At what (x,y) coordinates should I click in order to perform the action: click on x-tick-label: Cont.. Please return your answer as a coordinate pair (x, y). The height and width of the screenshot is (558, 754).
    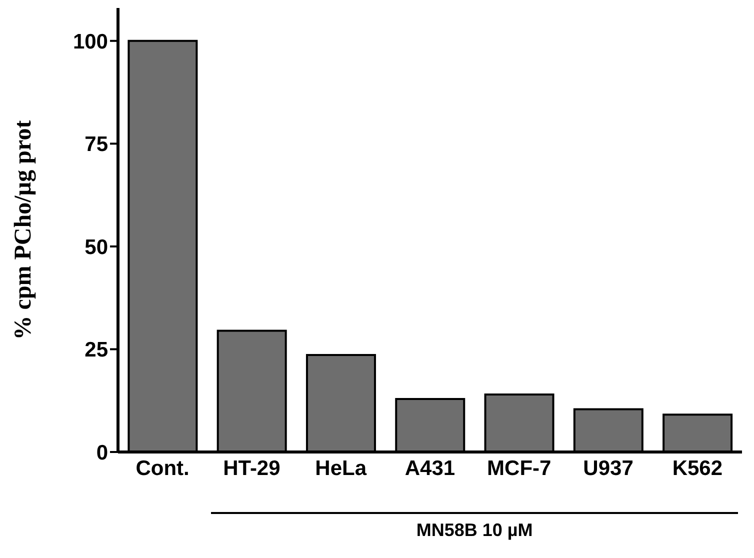
    Looking at the image, I should click on (163, 468).